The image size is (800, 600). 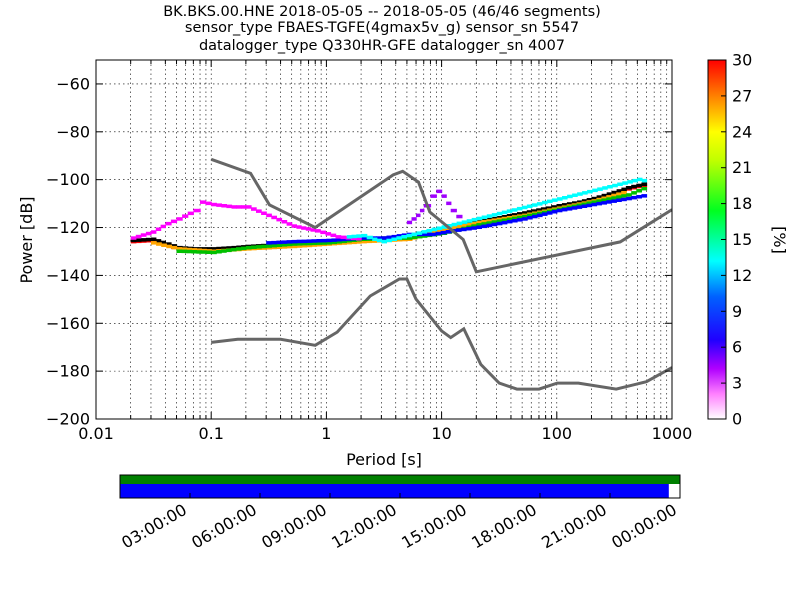 What do you see at coordinates (68, 179) in the screenshot?
I see `y-tick-label: −100` at bounding box center [68, 179].